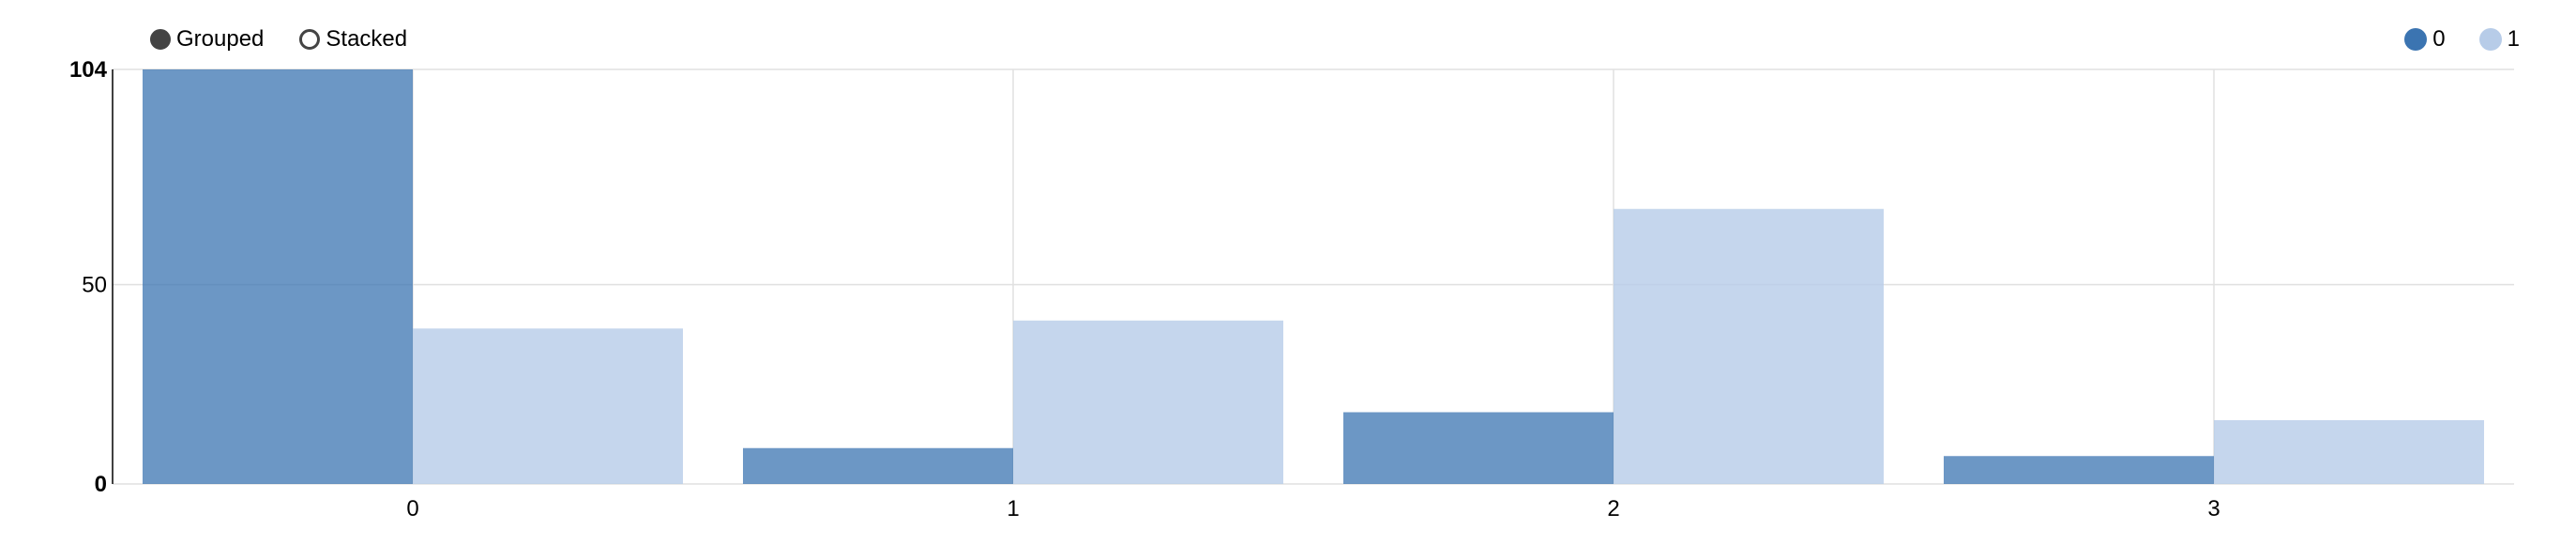 Image resolution: width=2576 pixels, height=559 pixels. Describe the element at coordinates (310, 39) in the screenshot. I see `radio-unselected-icon` at that location.